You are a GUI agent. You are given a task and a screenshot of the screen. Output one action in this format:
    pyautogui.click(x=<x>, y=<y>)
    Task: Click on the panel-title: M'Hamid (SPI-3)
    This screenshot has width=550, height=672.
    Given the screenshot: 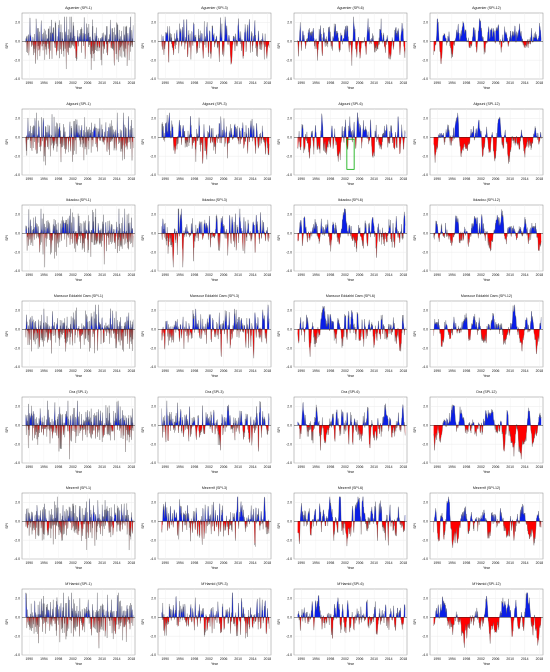 What is the action you would take?
    pyautogui.click(x=214, y=584)
    